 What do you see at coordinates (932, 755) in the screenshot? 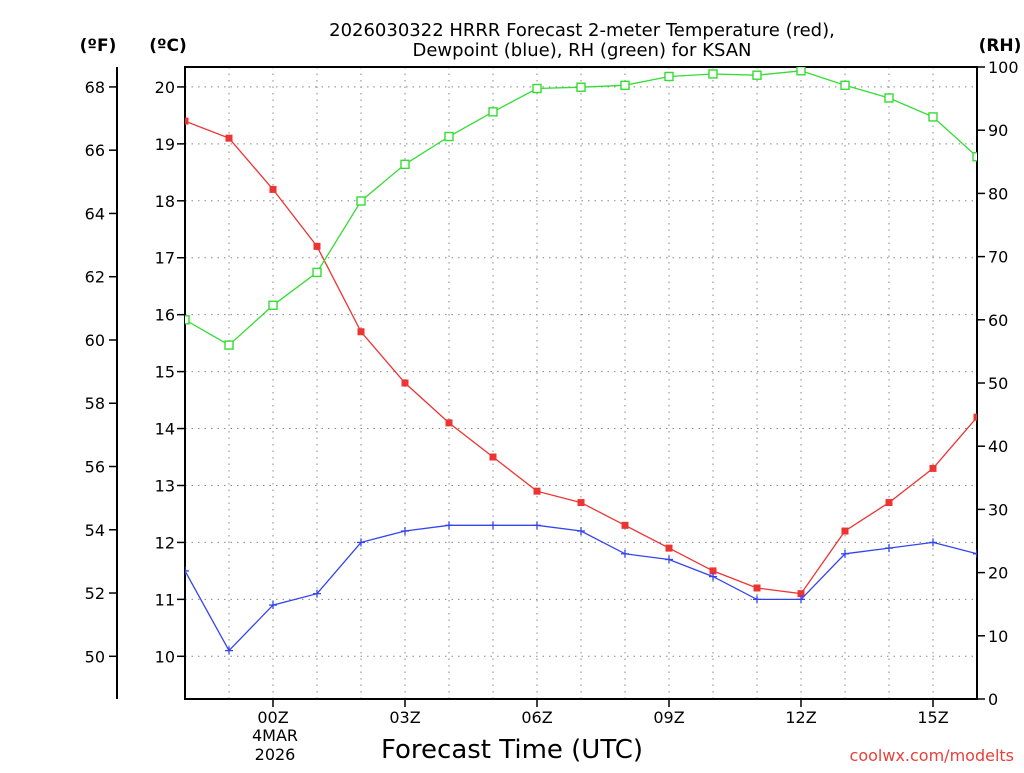
I see `credit-text: coolwx.com/modelts` at bounding box center [932, 755].